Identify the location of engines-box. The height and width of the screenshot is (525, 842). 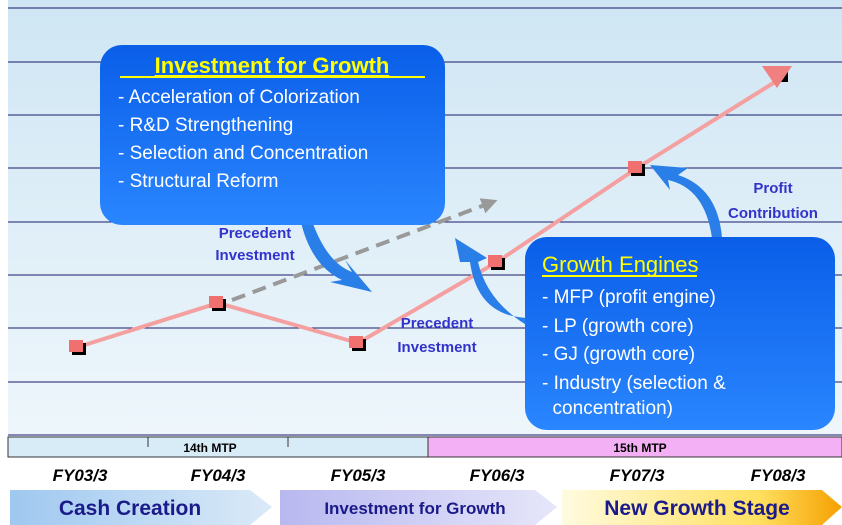
(680, 333).